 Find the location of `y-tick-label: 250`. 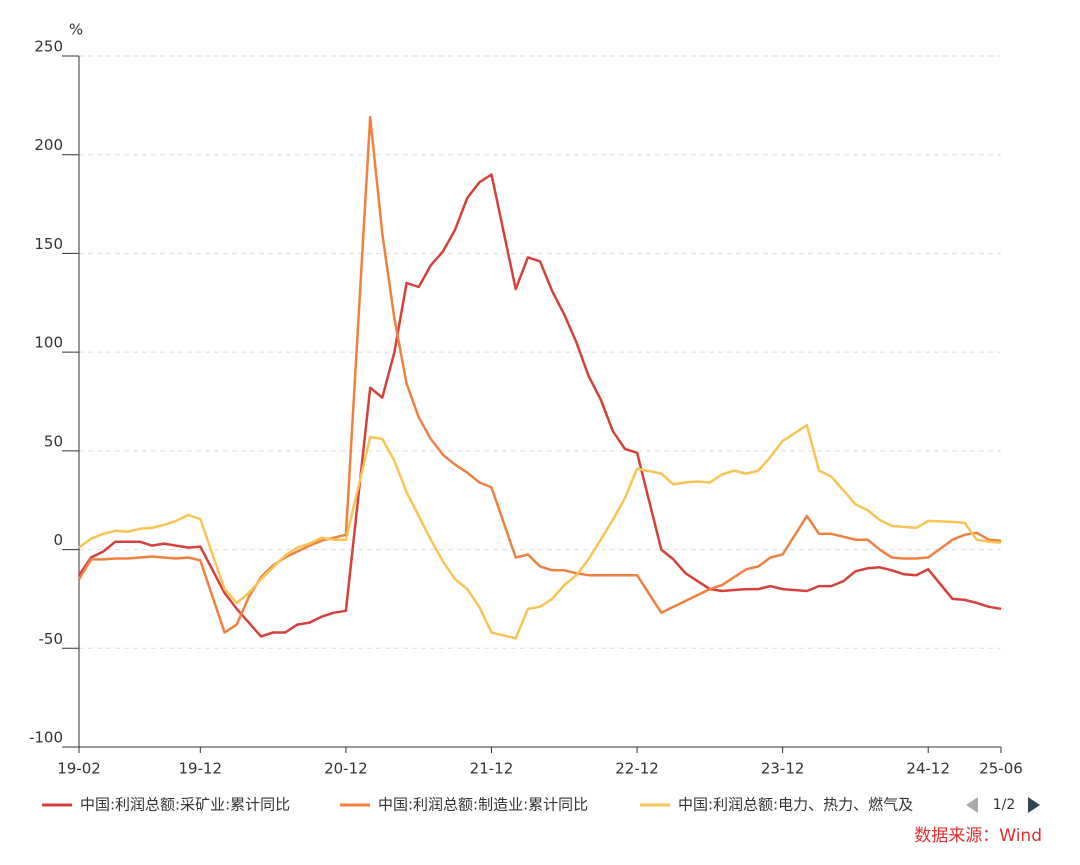

y-tick-label: 250 is located at coordinates (48, 47).